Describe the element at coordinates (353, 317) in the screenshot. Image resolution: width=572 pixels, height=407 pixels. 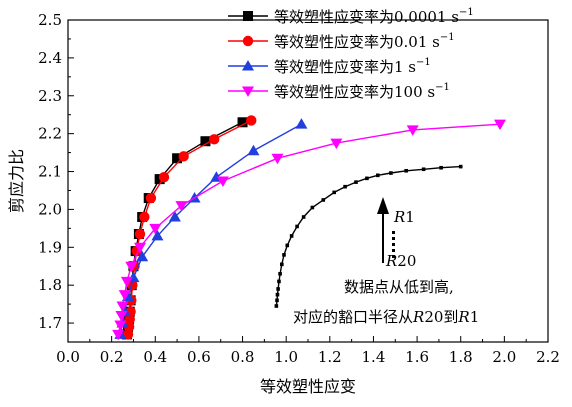
I see `annotation-line2-pre: 对应的豁口半径从` at that location.